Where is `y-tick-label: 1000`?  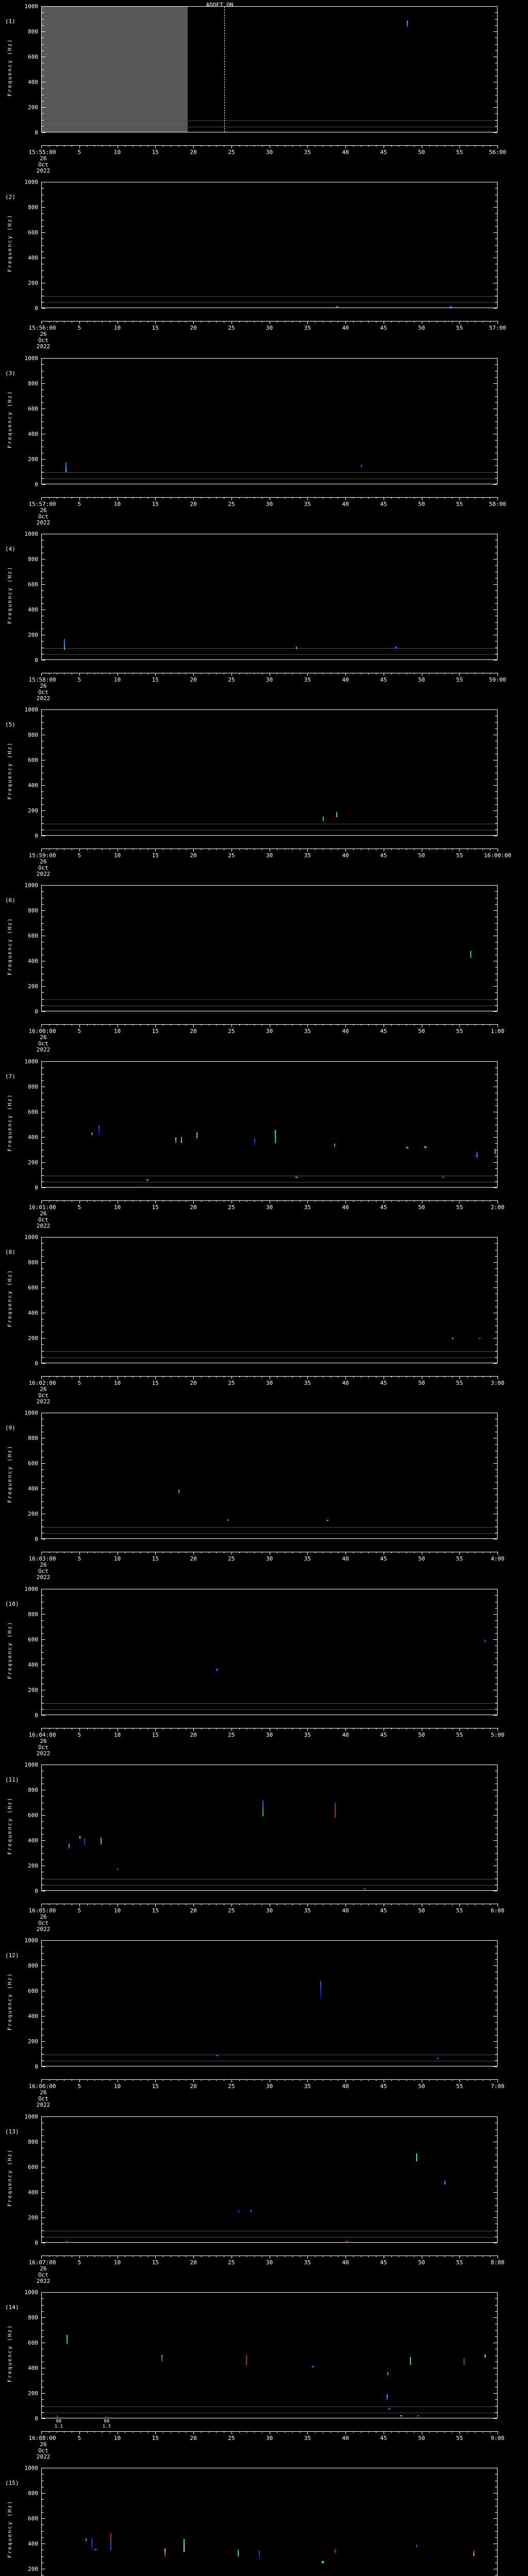 y-tick-label: 1000 is located at coordinates (31, 534).